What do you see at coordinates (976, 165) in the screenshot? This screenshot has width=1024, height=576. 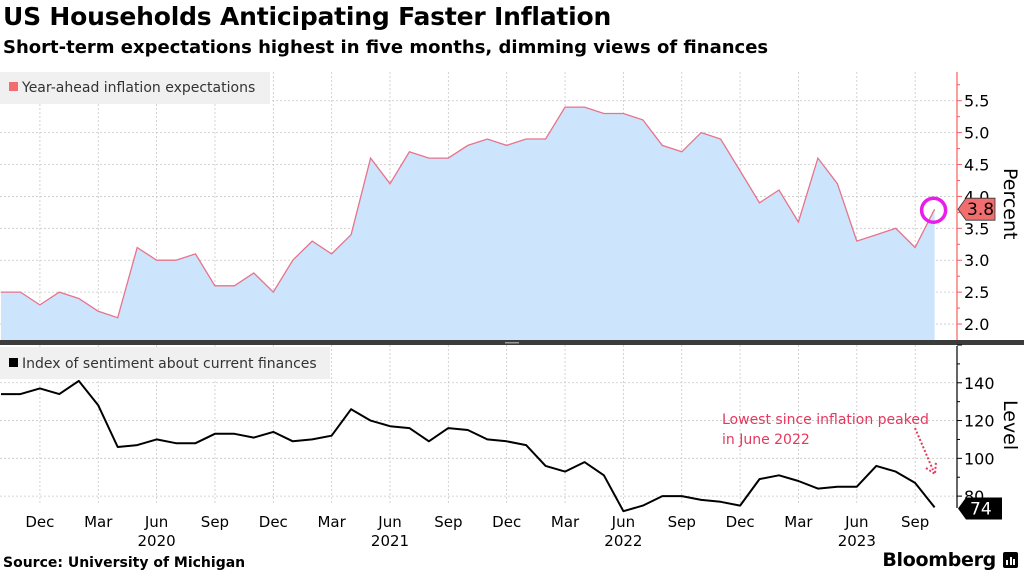 I see `top-y-tick-label: 4.5` at bounding box center [976, 165].